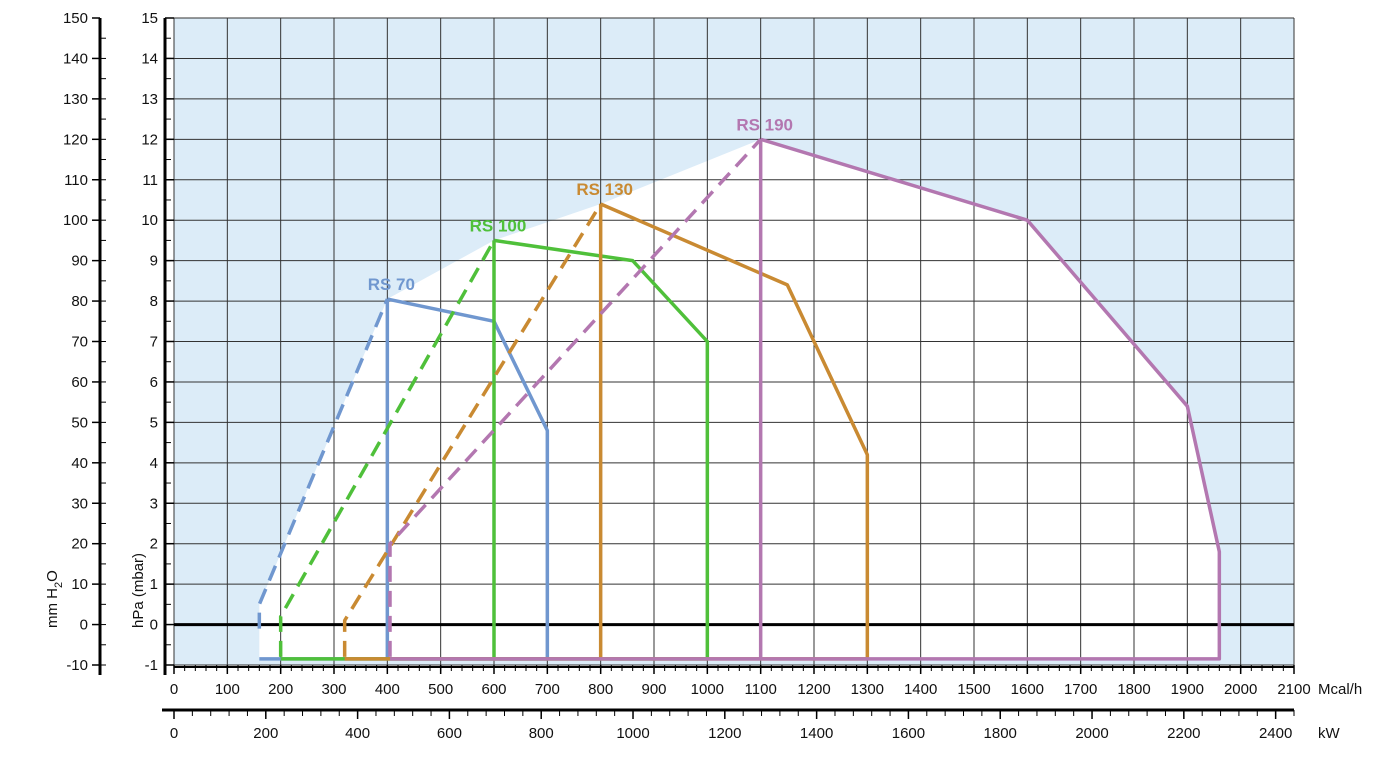  What do you see at coordinates (138, 590) in the screenshot?
I see `hpa-axis-title: hPa (mbar)` at bounding box center [138, 590].